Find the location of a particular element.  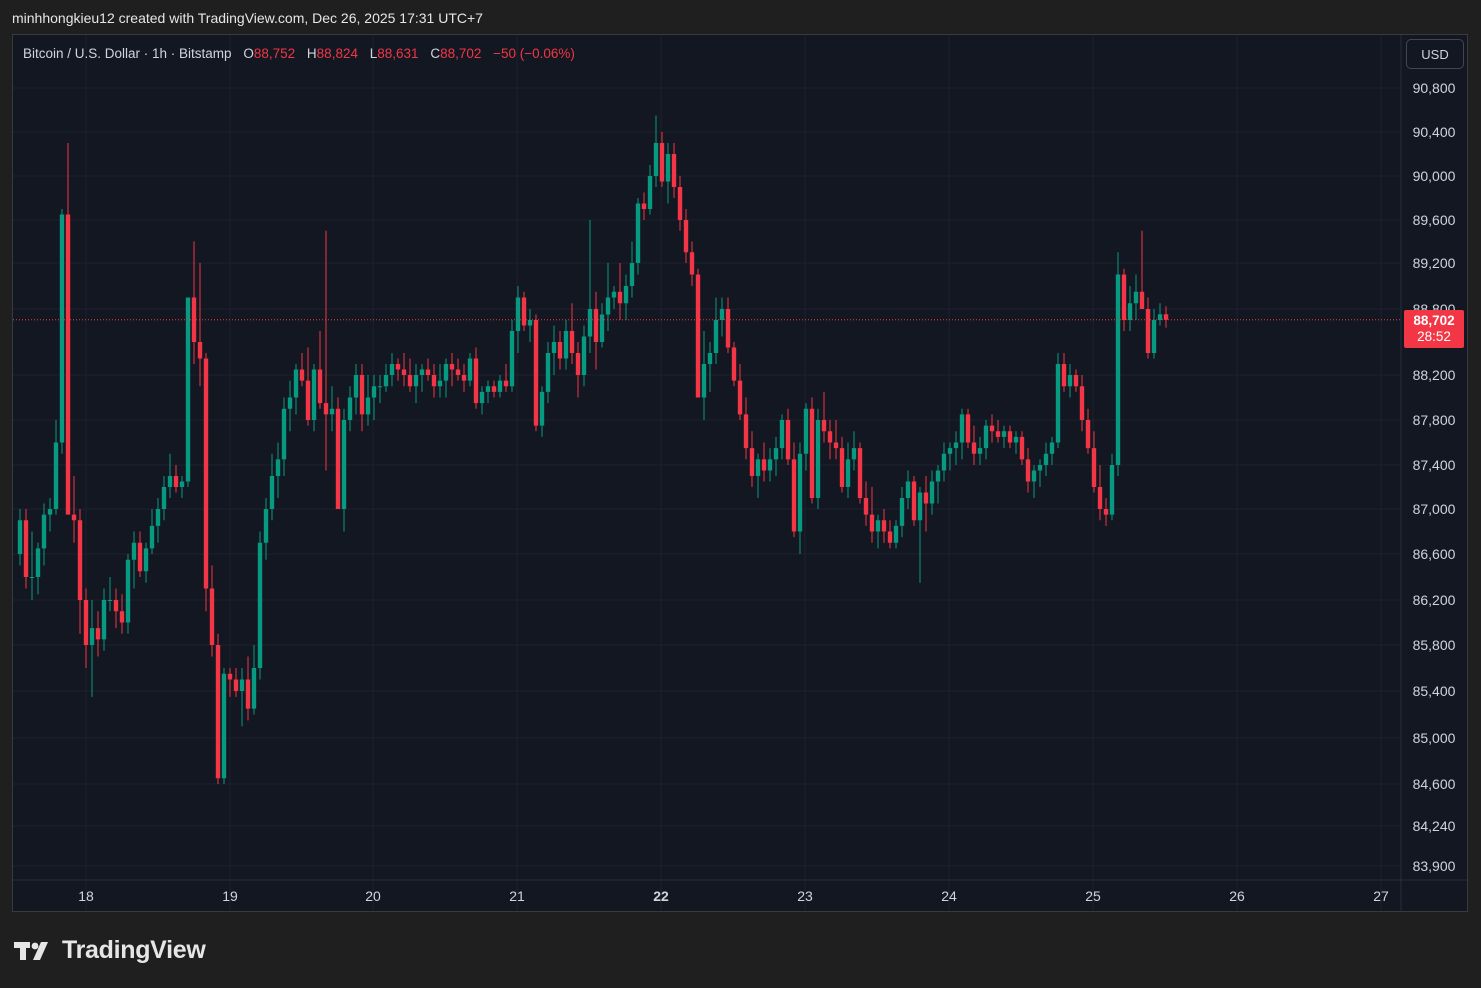

high-value: 88,824 is located at coordinates (337, 53).